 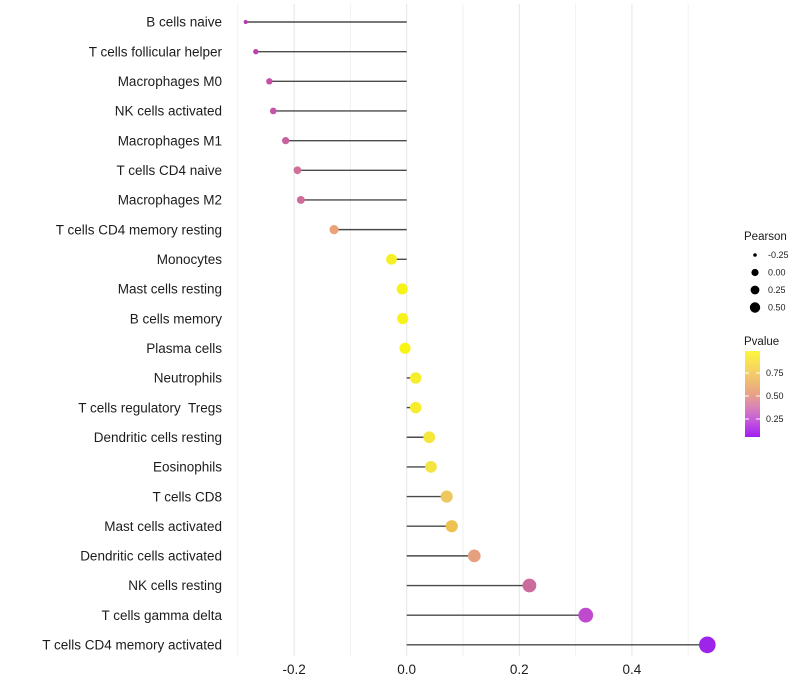 I want to click on chart-row: T cells regulatory Tregs, so click(x=250, y=407).